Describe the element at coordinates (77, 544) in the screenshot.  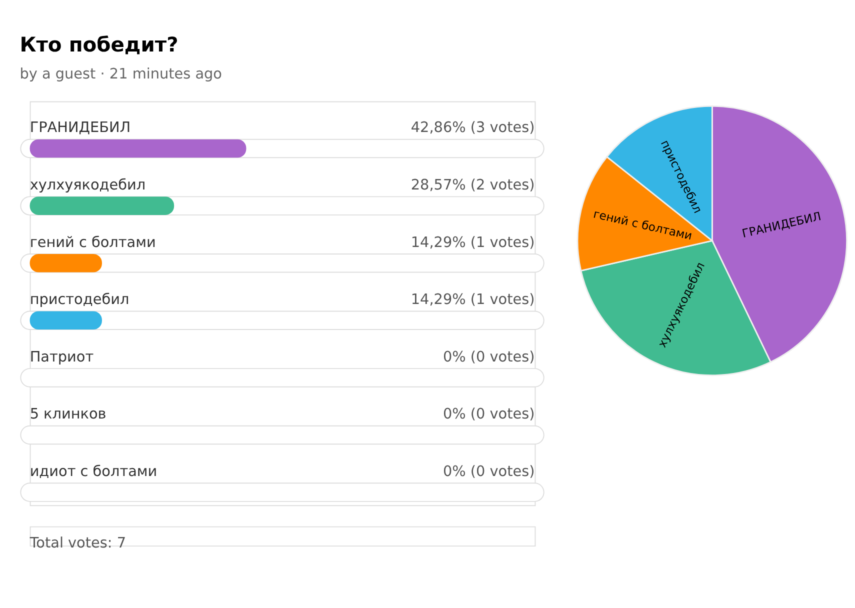
I see `text: Total votes: 7` at that location.